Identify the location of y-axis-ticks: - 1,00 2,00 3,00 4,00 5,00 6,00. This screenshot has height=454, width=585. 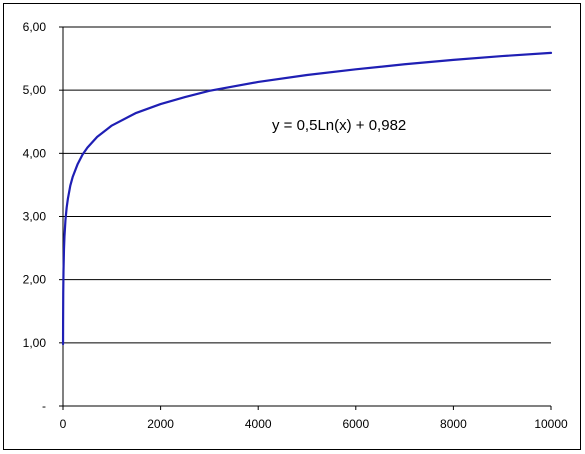
(43, 216).